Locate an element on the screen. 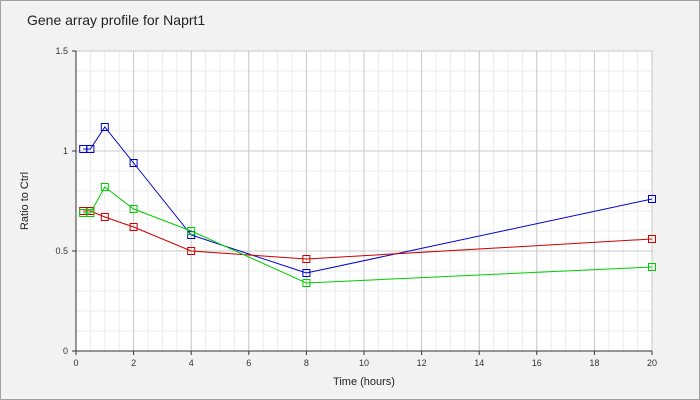  x-tick-label: 18 is located at coordinates (594, 363).